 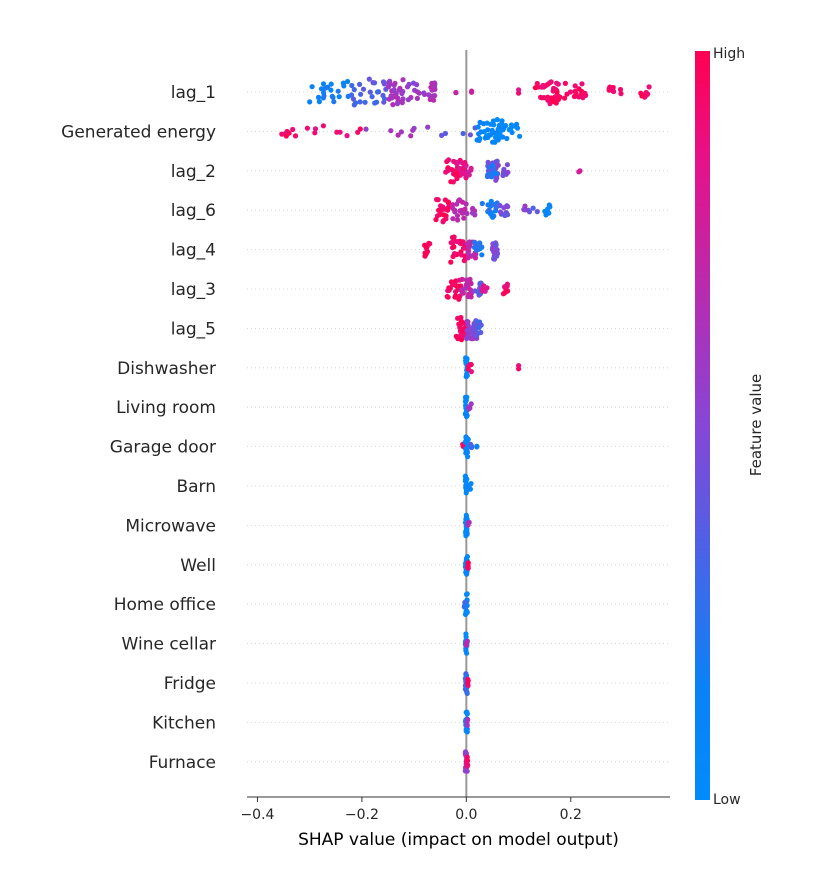 What do you see at coordinates (730, 427) in the screenshot?
I see `colorbar: High Low Feature value` at bounding box center [730, 427].